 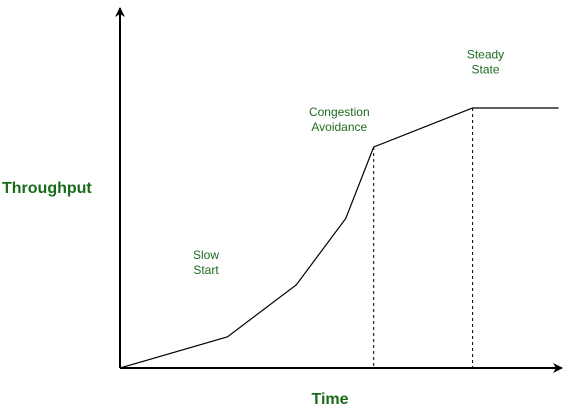 What do you see at coordinates (339, 112) in the screenshot?
I see `phase-annotation-line: Congestion` at bounding box center [339, 112].